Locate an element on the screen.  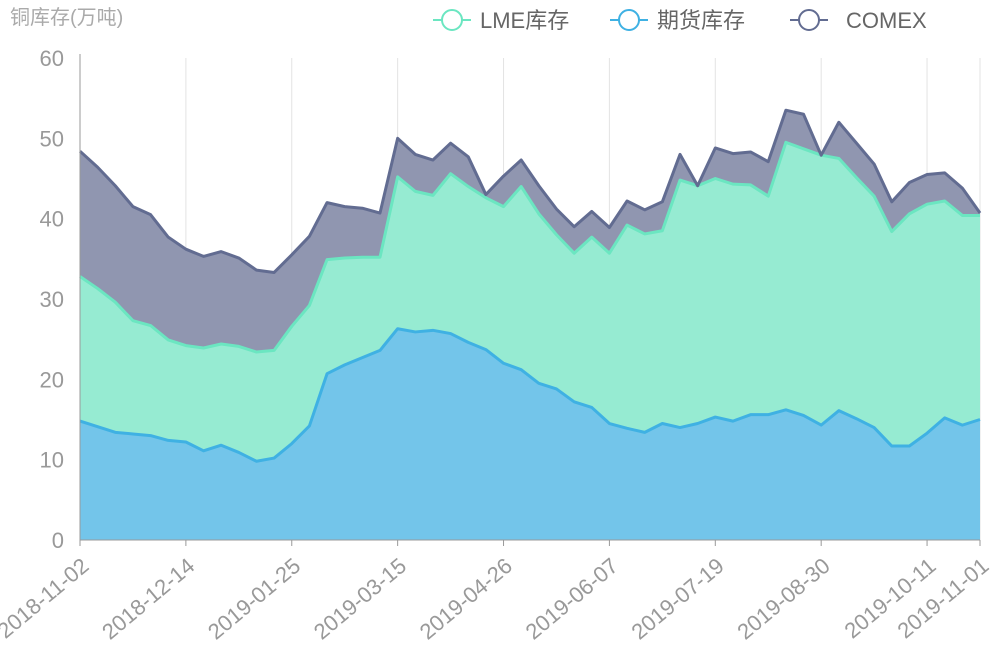
legend-item-lme: LME库存 is located at coordinates (501, 20).